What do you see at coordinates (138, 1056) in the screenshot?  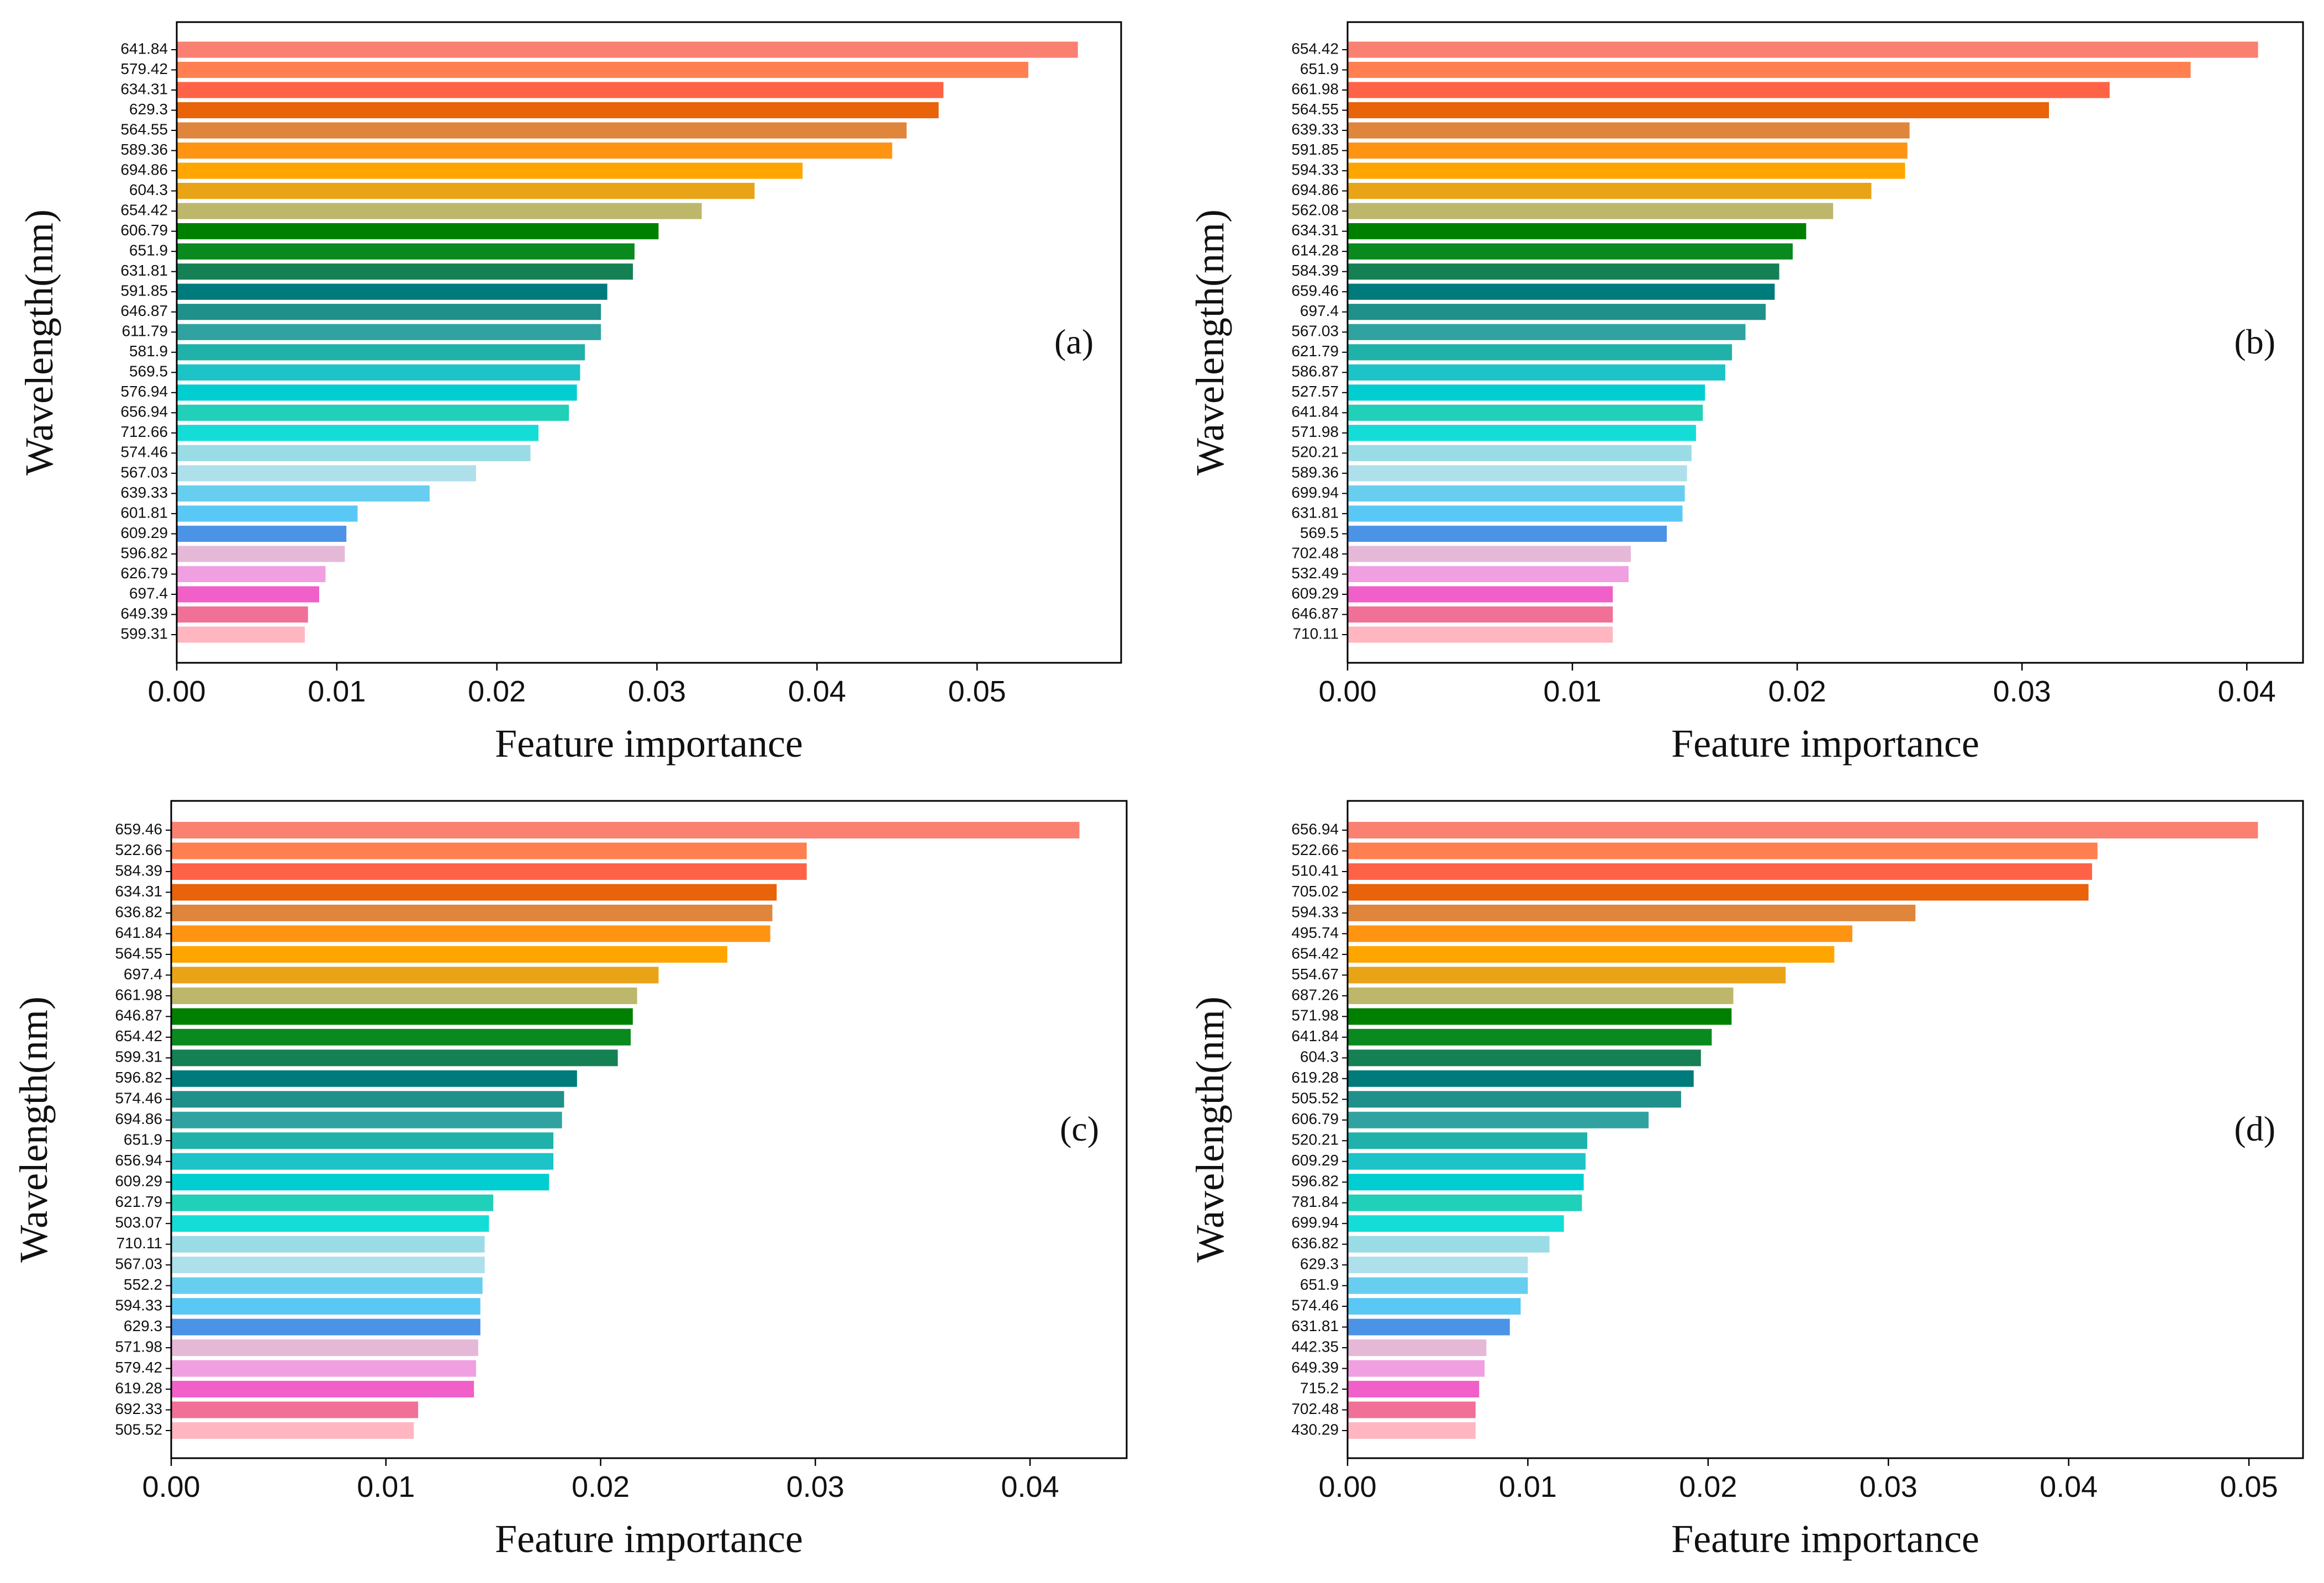 I see `y-tick-label: 599.31` at bounding box center [138, 1056].